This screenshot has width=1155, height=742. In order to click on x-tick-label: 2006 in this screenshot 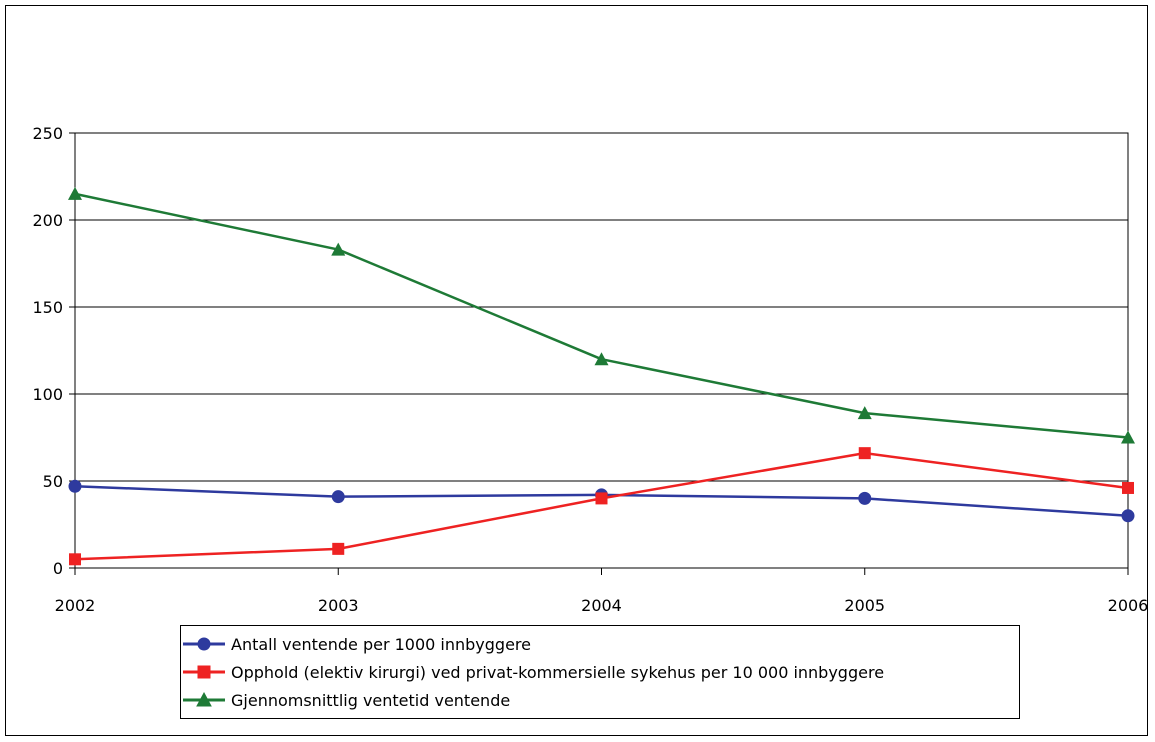, I will do `click(1128, 605)`.